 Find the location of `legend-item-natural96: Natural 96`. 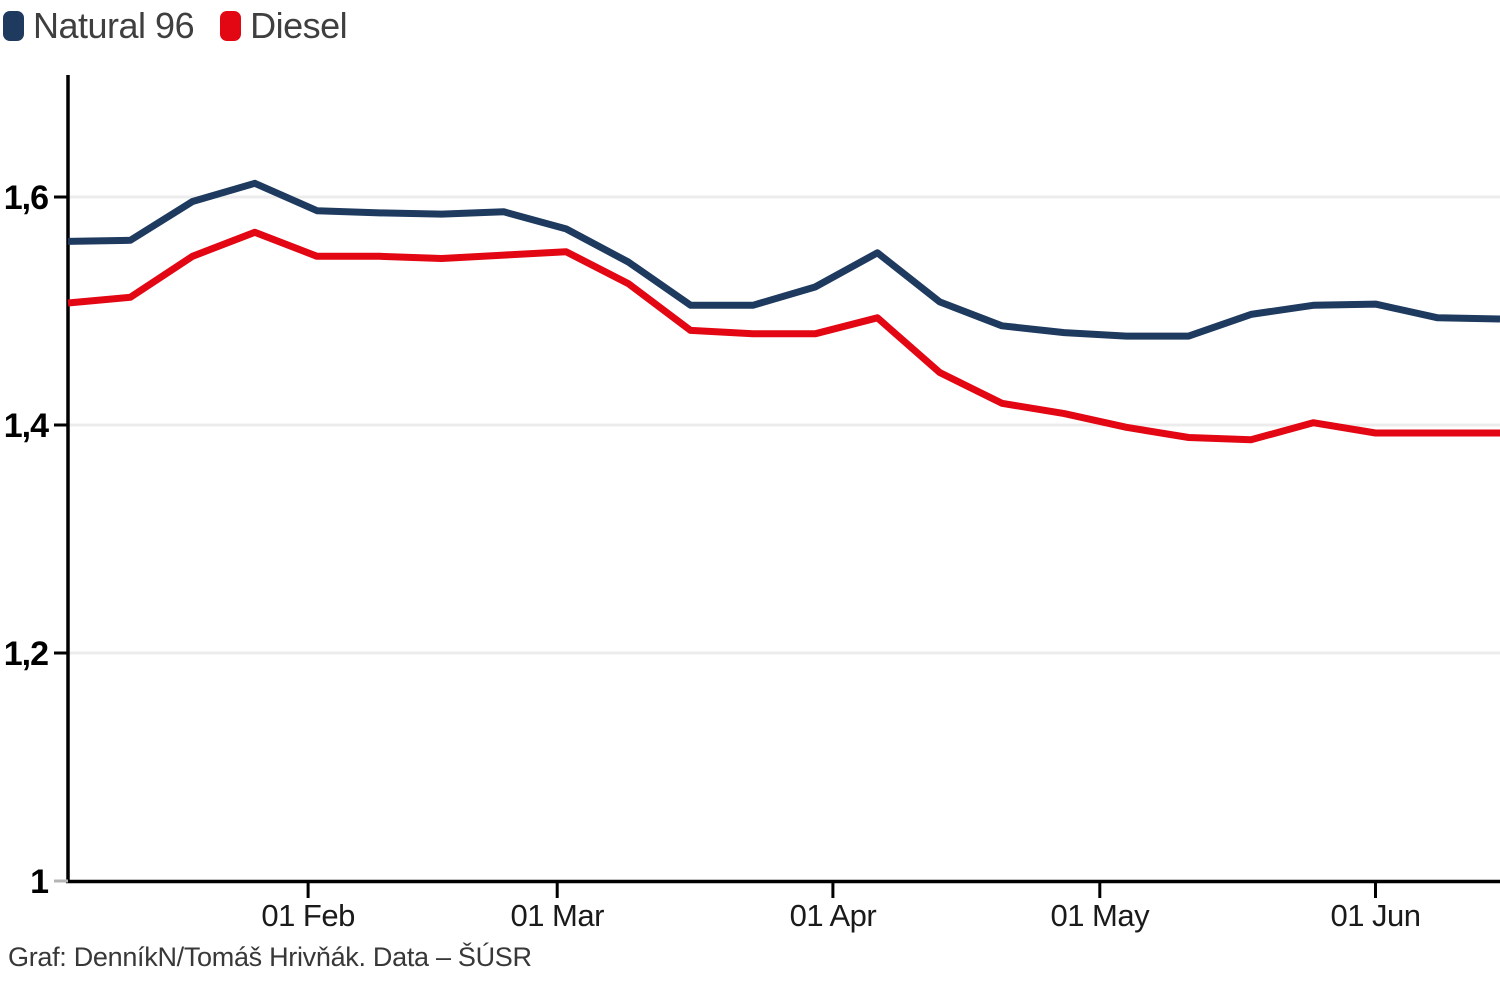

legend-item-natural96: Natural 96 is located at coordinates (99, 25).